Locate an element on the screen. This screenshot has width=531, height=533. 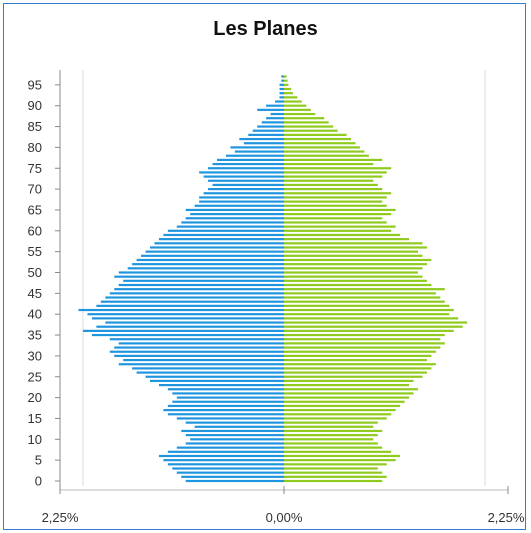
y-tick-label: 90 is located at coordinates (35, 105).